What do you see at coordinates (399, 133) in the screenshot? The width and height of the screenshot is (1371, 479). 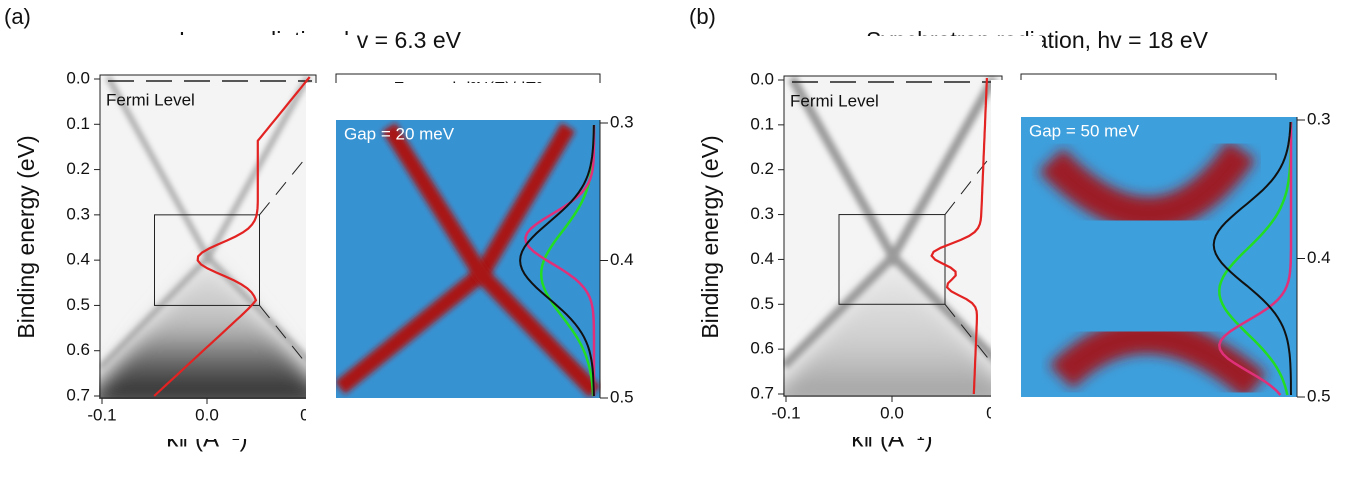 I see `gap-label: Gap = 20 meV` at bounding box center [399, 133].